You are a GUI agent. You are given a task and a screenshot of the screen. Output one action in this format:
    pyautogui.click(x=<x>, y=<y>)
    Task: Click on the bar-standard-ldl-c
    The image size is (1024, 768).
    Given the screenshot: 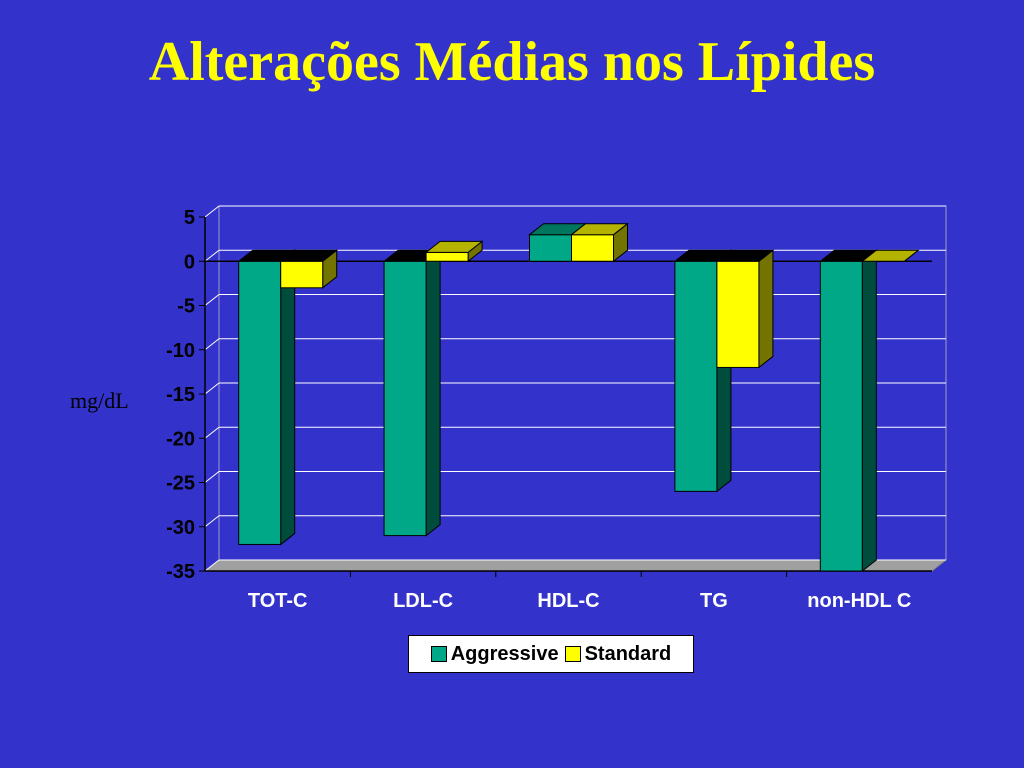 What is the action you would take?
    pyautogui.click(x=447, y=256)
    